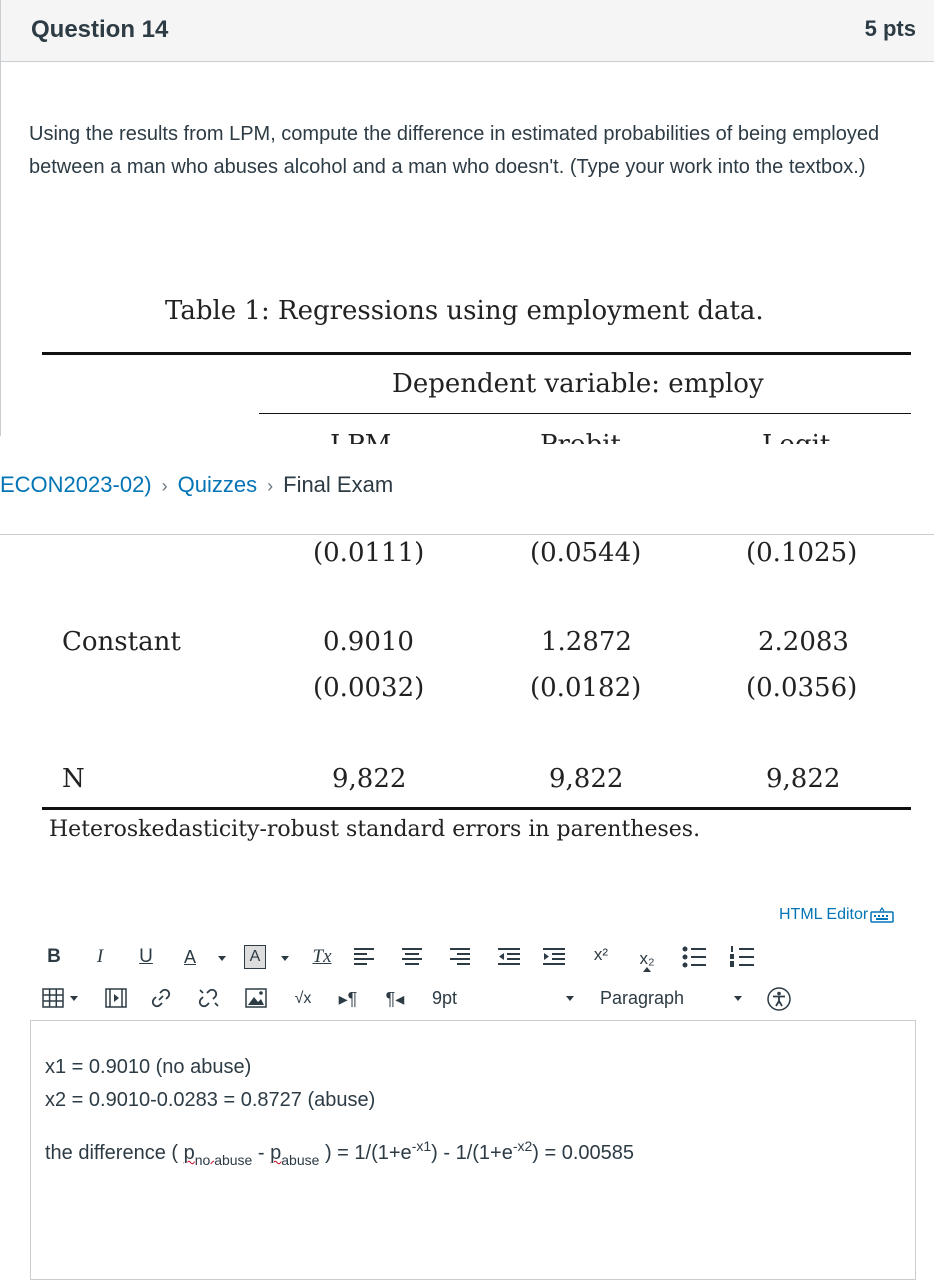  I want to click on align-right-icon, so click(460, 957).